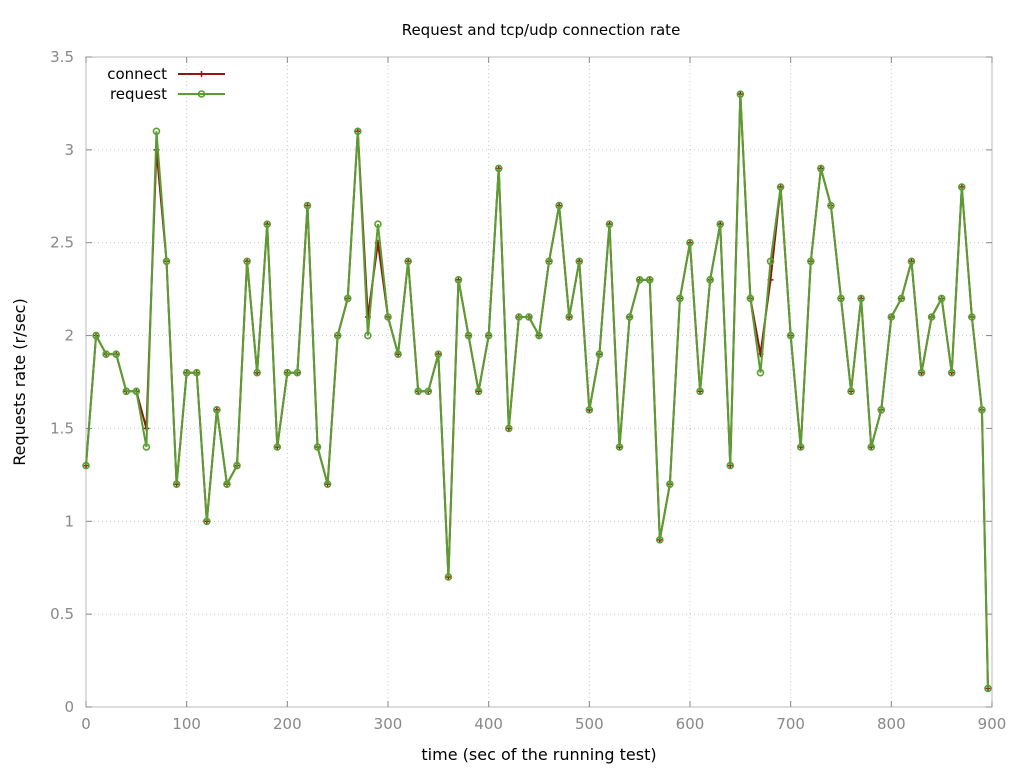  Describe the element at coordinates (62, 57) in the screenshot. I see `y-tick-label: 3.5` at that location.